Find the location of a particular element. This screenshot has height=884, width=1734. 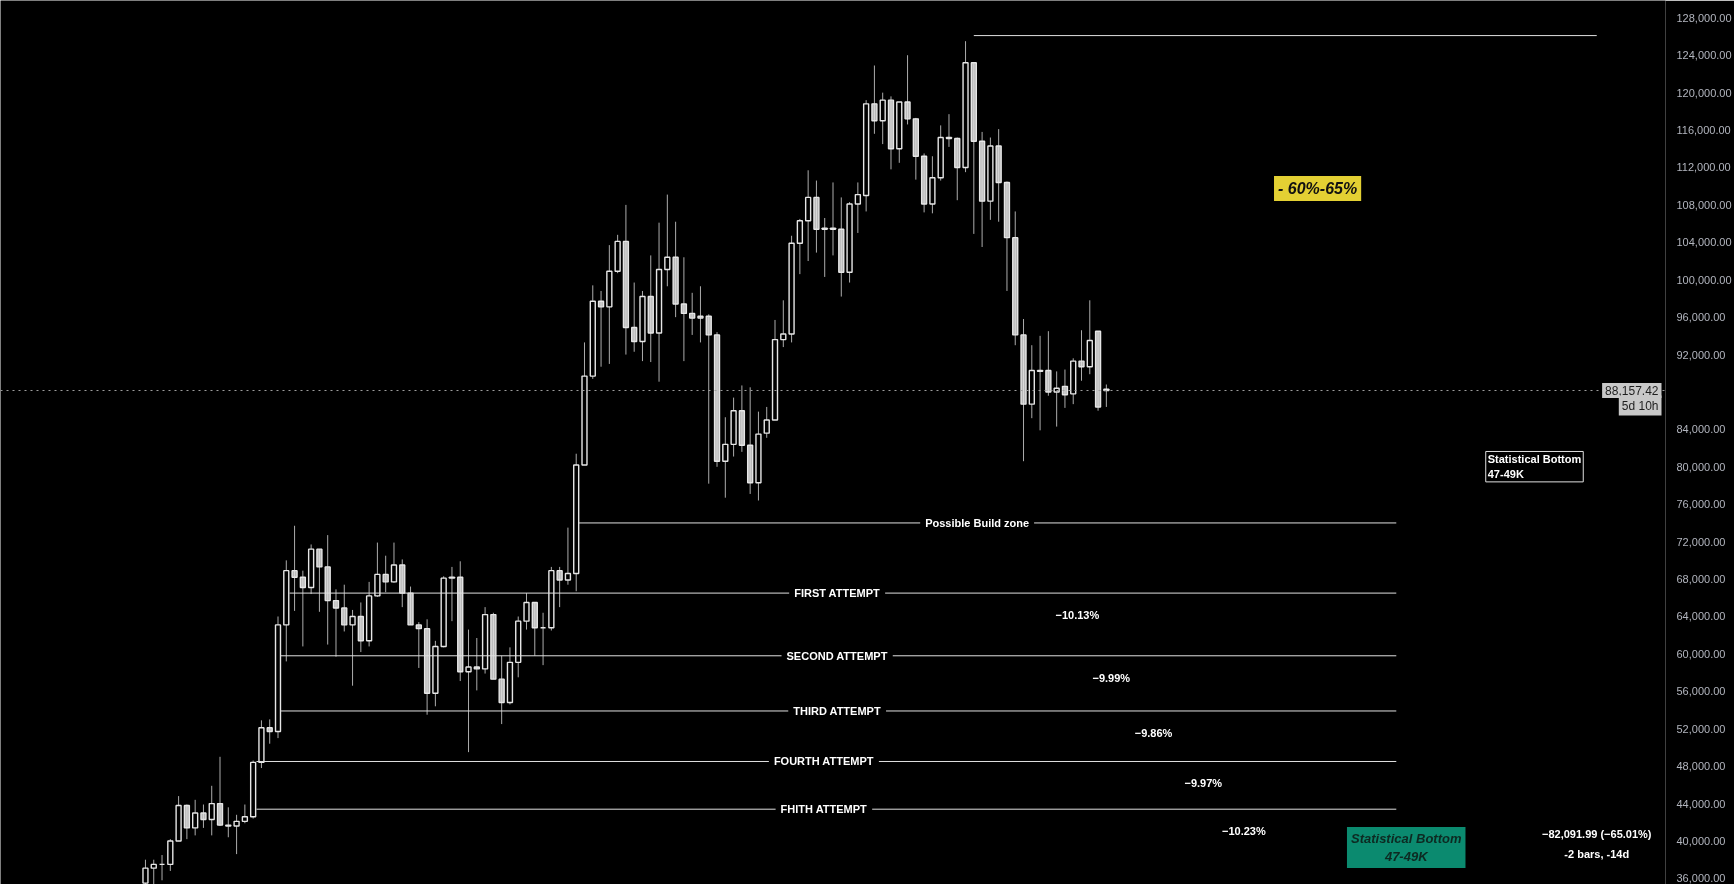

annotation: −82,091.99 (−65.01%) is located at coordinates (1597, 834).